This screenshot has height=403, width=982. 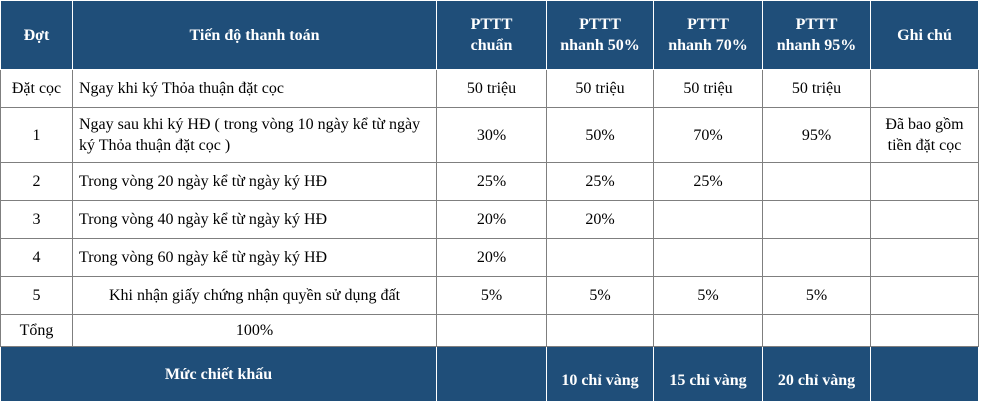 I want to click on header-pttt-70-line1: PTTT, so click(x=708, y=24).